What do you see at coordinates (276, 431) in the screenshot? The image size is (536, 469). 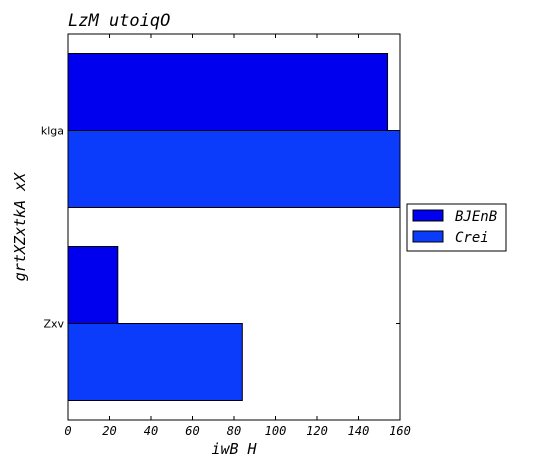 I see `x-tick-label: 100` at bounding box center [276, 431].